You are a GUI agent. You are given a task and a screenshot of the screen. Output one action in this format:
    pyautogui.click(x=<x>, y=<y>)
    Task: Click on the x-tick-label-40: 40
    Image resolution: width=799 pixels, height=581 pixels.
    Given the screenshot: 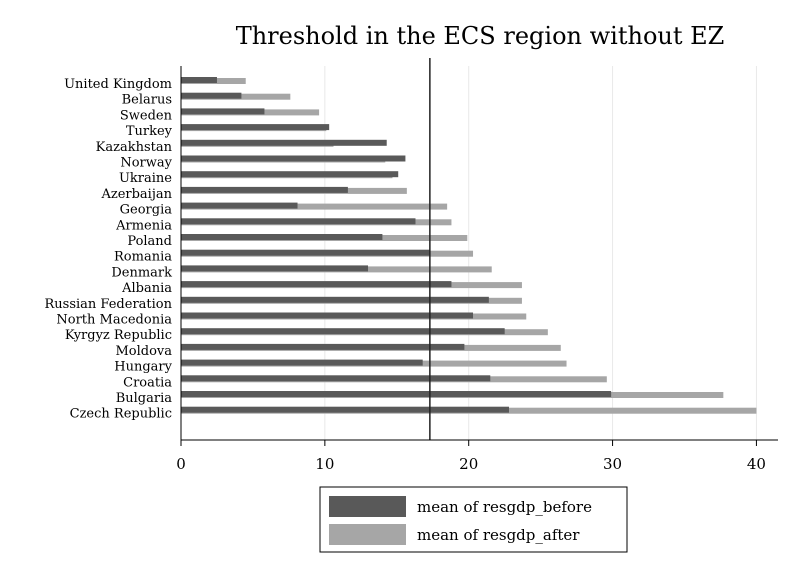 What is the action you would take?
    pyautogui.click(x=756, y=464)
    